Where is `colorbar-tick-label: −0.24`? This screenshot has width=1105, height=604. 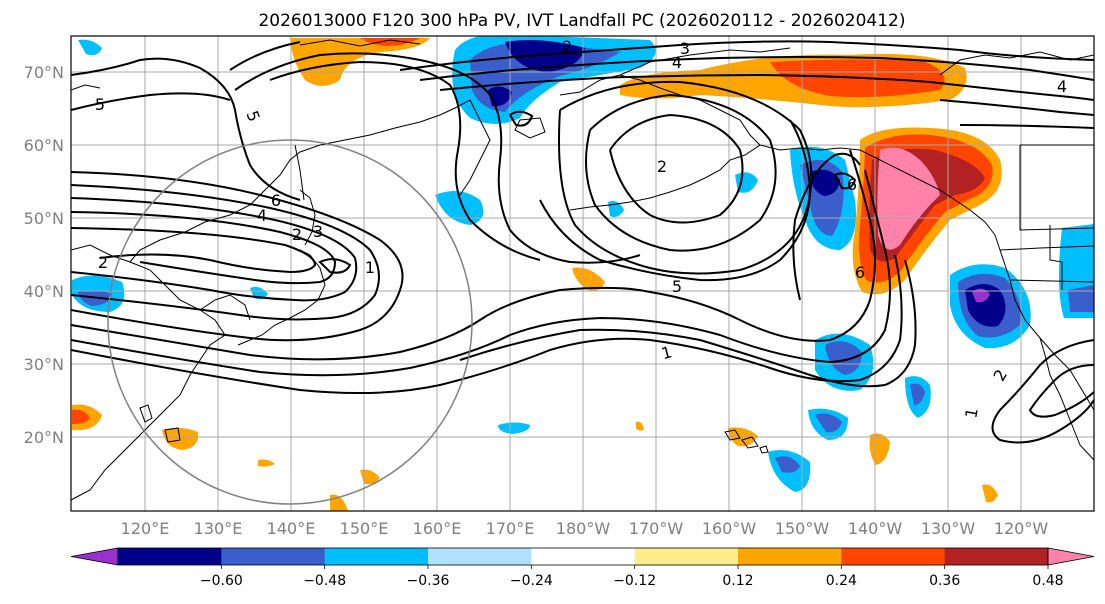
colorbar-tick-label: −0.24 is located at coordinates (531, 581).